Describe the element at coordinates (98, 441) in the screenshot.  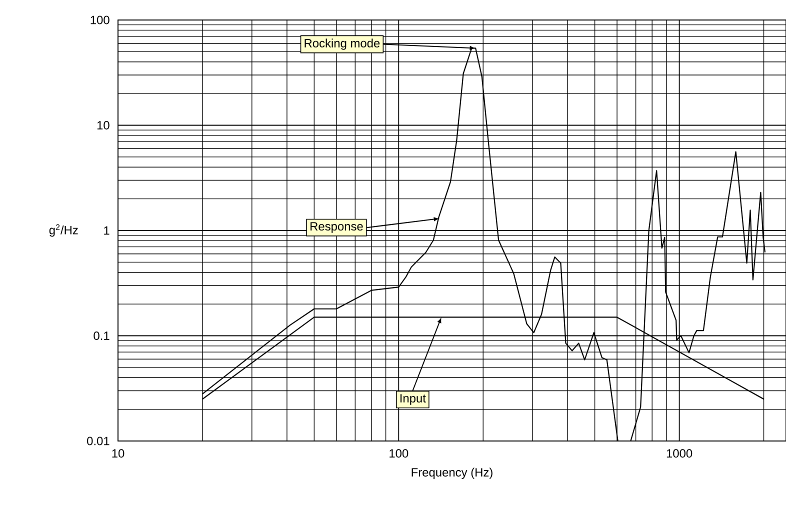
I see `y-tick-label: 0.01` at that location.